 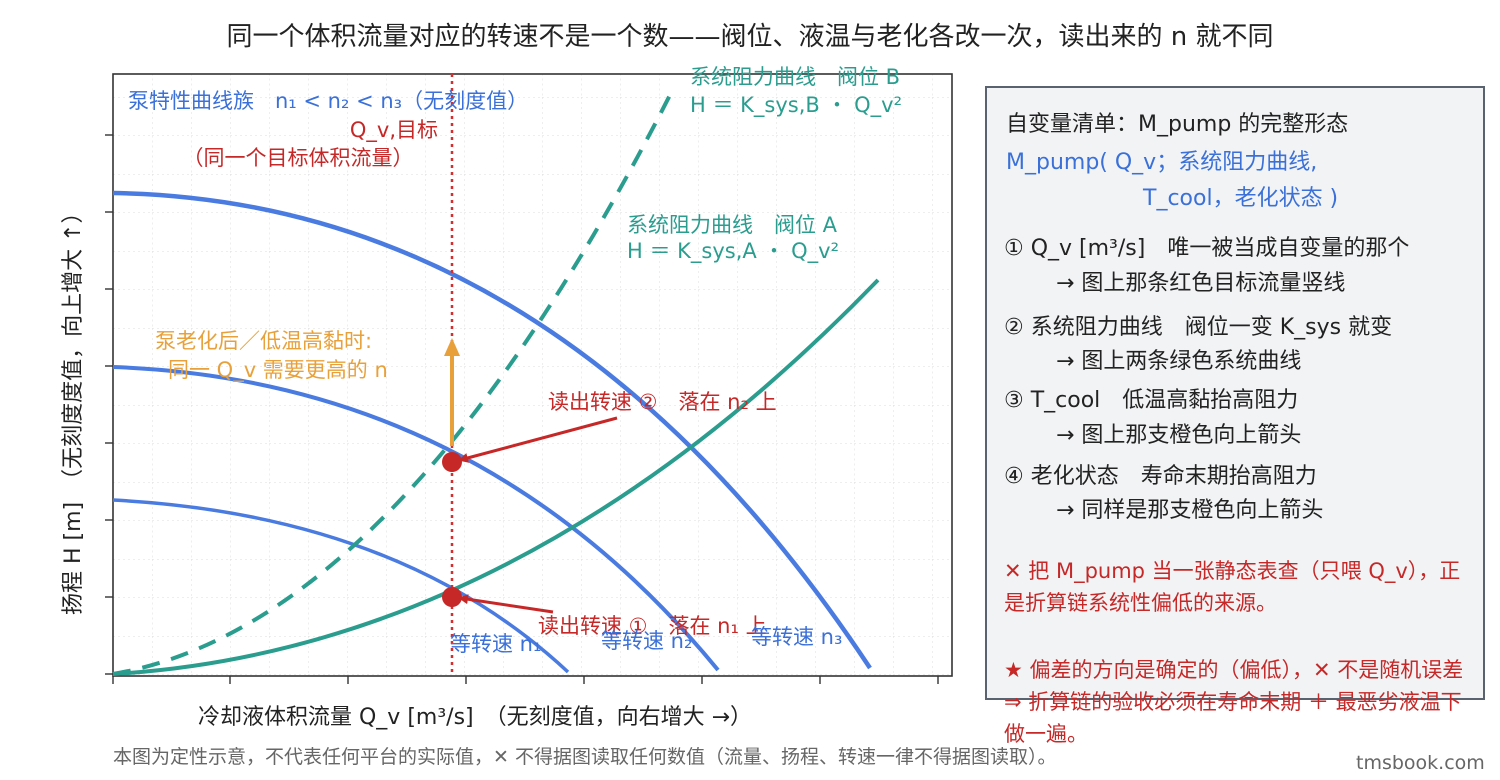 I want to click on panel-item-4-note: → 同样是那支橙色向上箭头, so click(x=1190, y=510).